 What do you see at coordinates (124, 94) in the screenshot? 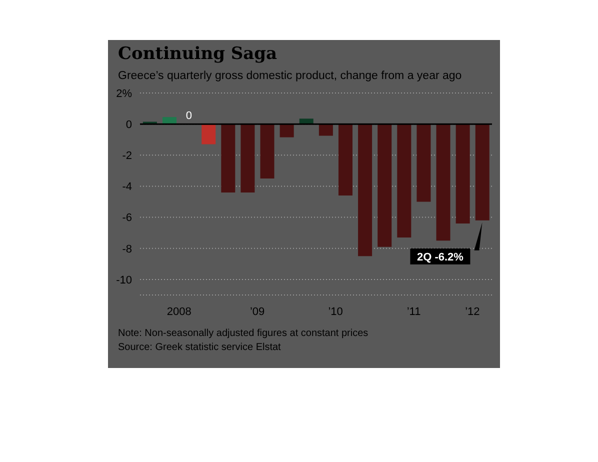
I see `y-tick-label: 2%` at bounding box center [124, 94].